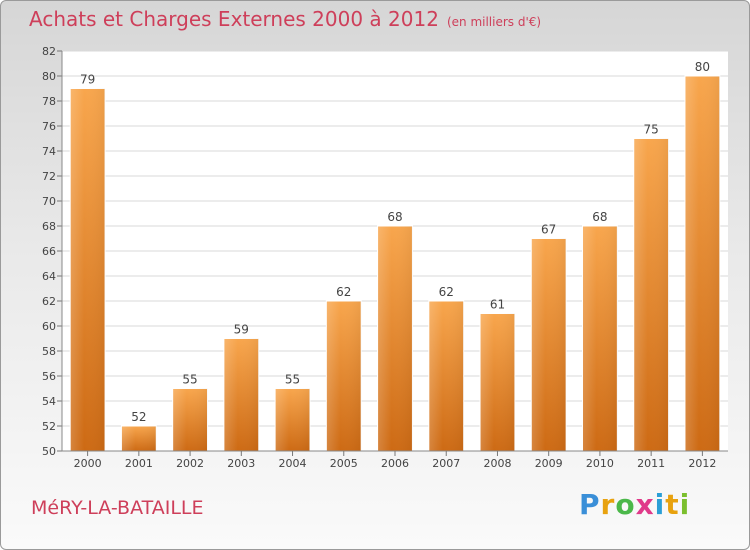  What do you see at coordinates (234, 19) in the screenshot?
I see `chart-title-text: Achats et Charges Externes 2000 à 2012` at bounding box center [234, 19].